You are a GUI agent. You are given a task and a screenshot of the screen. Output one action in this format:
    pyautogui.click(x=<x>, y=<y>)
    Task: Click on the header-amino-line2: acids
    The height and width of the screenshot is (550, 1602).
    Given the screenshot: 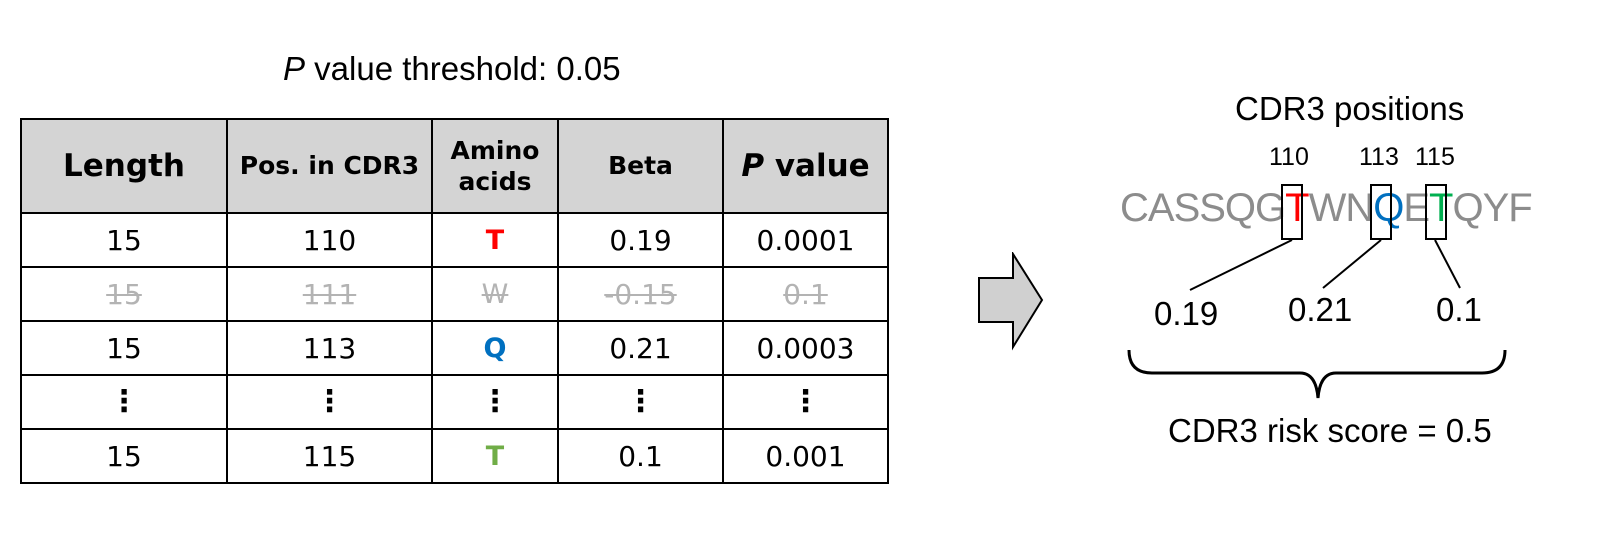 What is the action you would take?
    pyautogui.click(x=495, y=181)
    